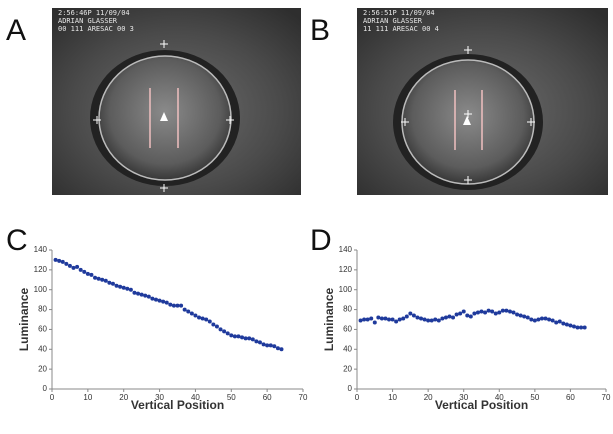 The image size is (613, 434). What do you see at coordinates (16, 30) in the screenshot?
I see `panel-label: A` at bounding box center [16, 30].